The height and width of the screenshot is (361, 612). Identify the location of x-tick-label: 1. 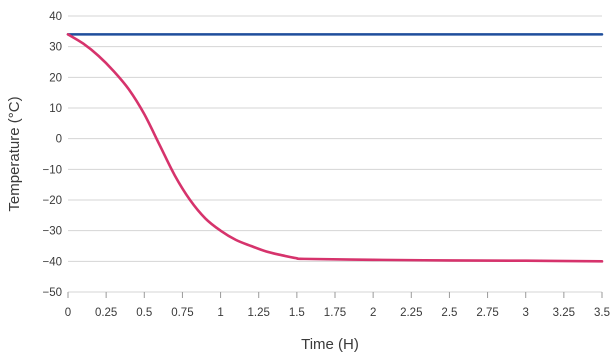
(220, 313).